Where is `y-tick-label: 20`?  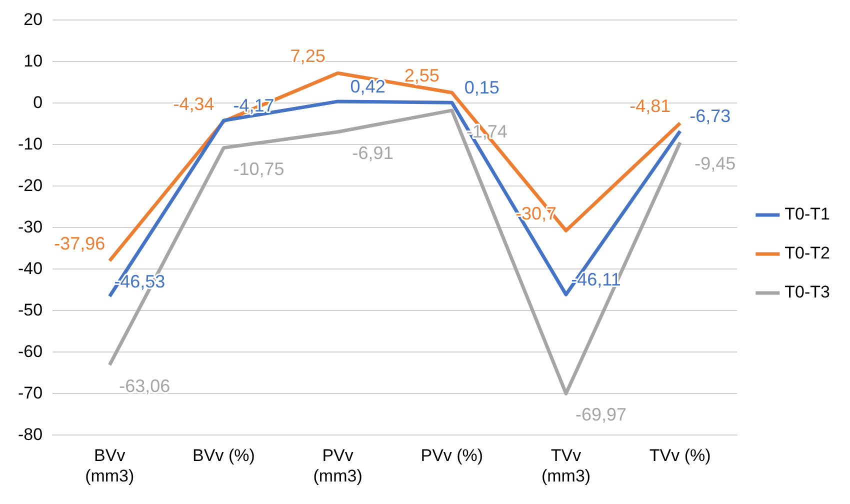 y-tick-label: 20 is located at coordinates (33, 19).